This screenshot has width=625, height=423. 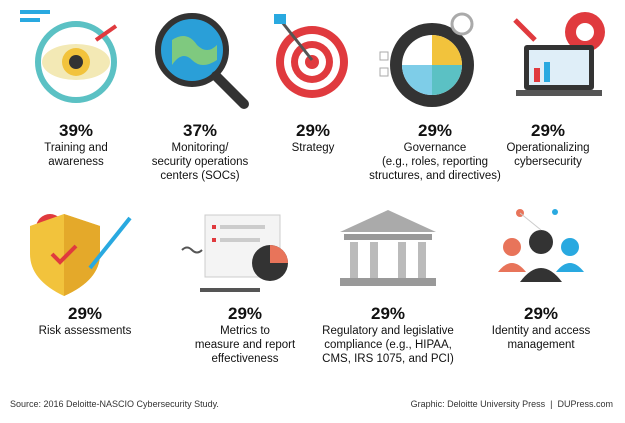 What do you see at coordinates (435, 176) in the screenshot?
I see `stat-label: structures, and directives)` at bounding box center [435, 176].